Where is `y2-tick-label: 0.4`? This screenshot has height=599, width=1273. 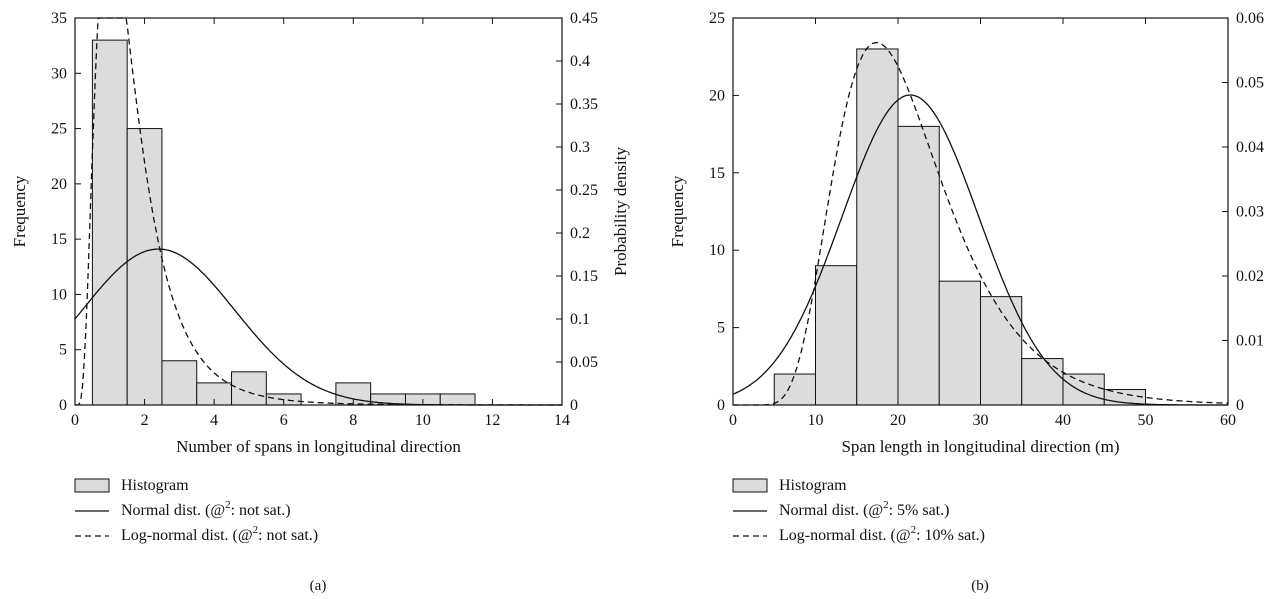
y2-tick-label: 0.4 is located at coordinates (580, 61).